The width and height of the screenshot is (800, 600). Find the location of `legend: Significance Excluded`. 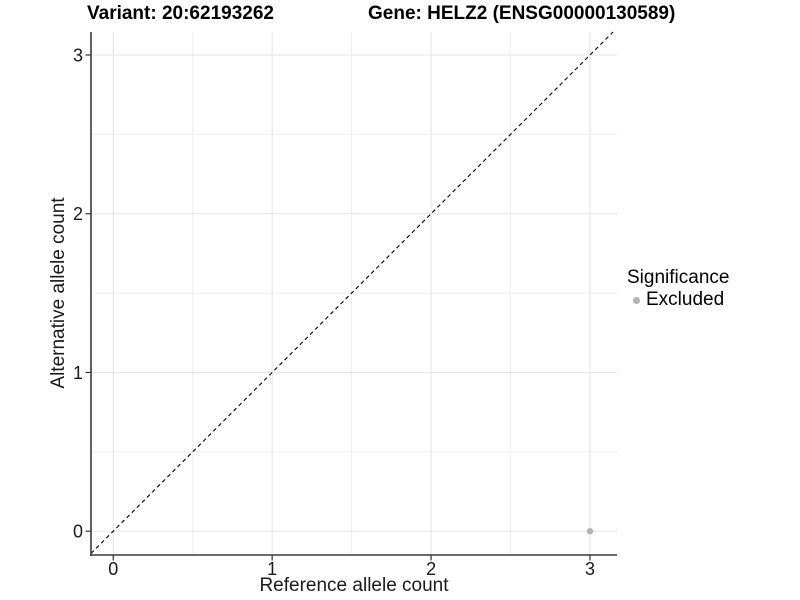

legend: Significance Excluded is located at coordinates (678, 288).